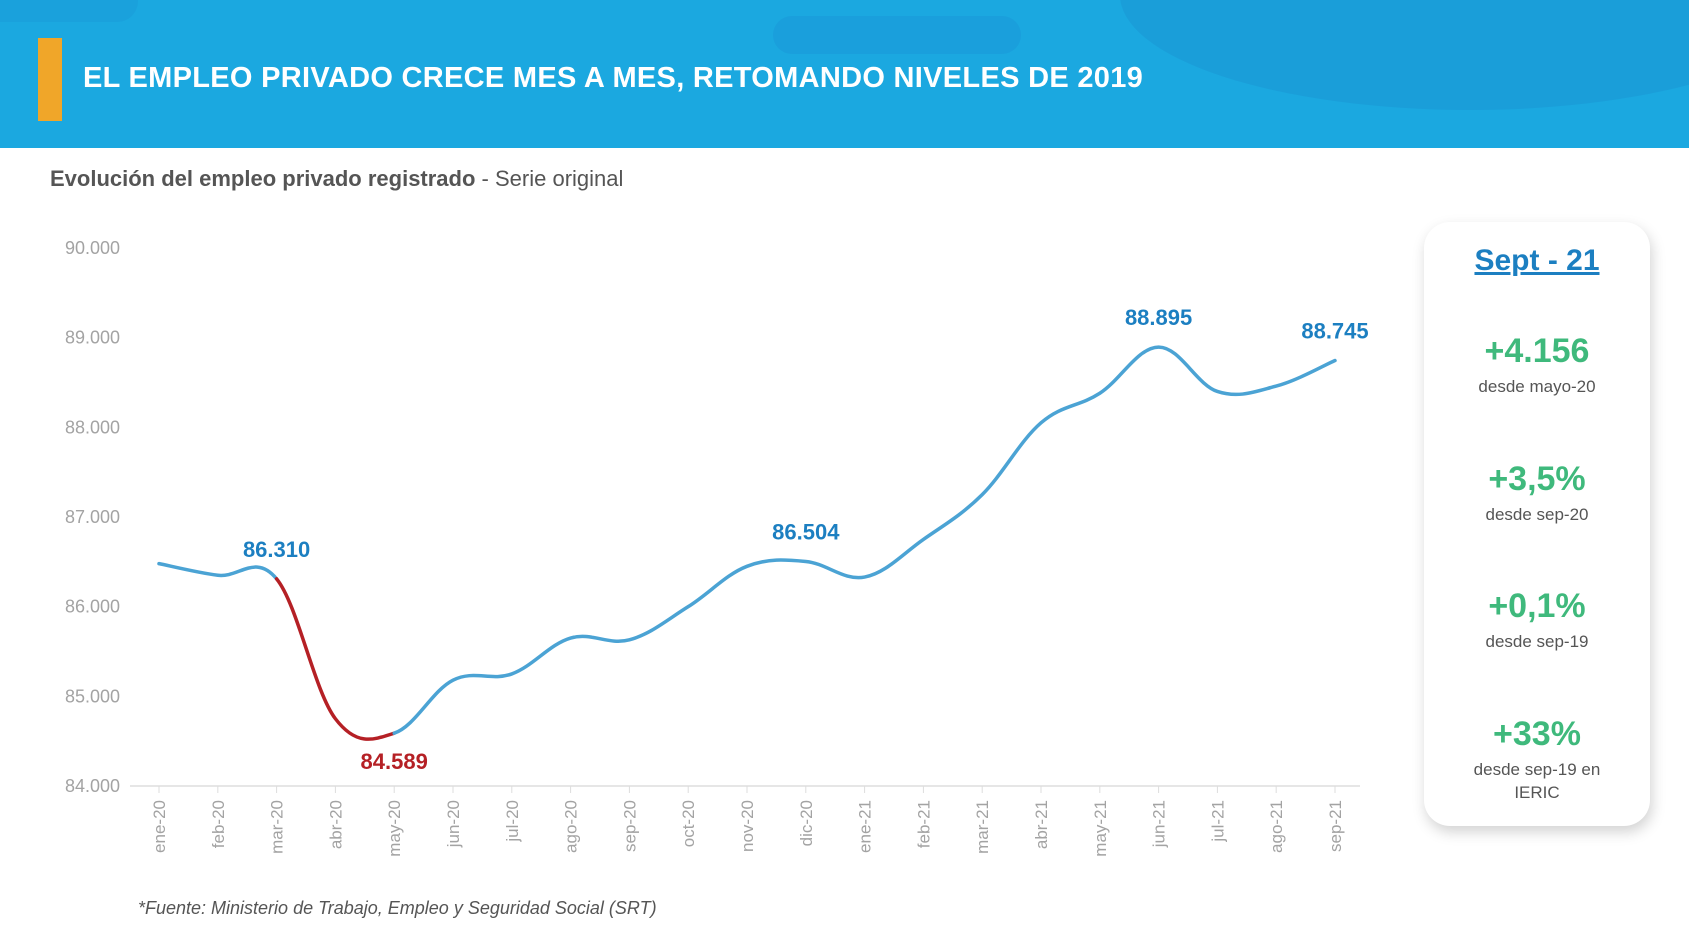  Describe the element at coordinates (1537, 351) in the screenshot. I see `stat-value: +4.156` at that location.